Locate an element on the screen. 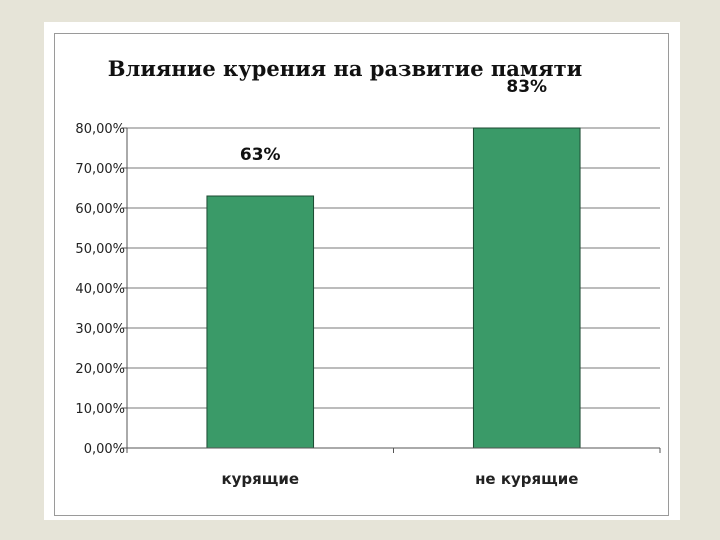 The width and height of the screenshot is (720, 540). y-tick-label: 40,00% is located at coordinates (100, 289).